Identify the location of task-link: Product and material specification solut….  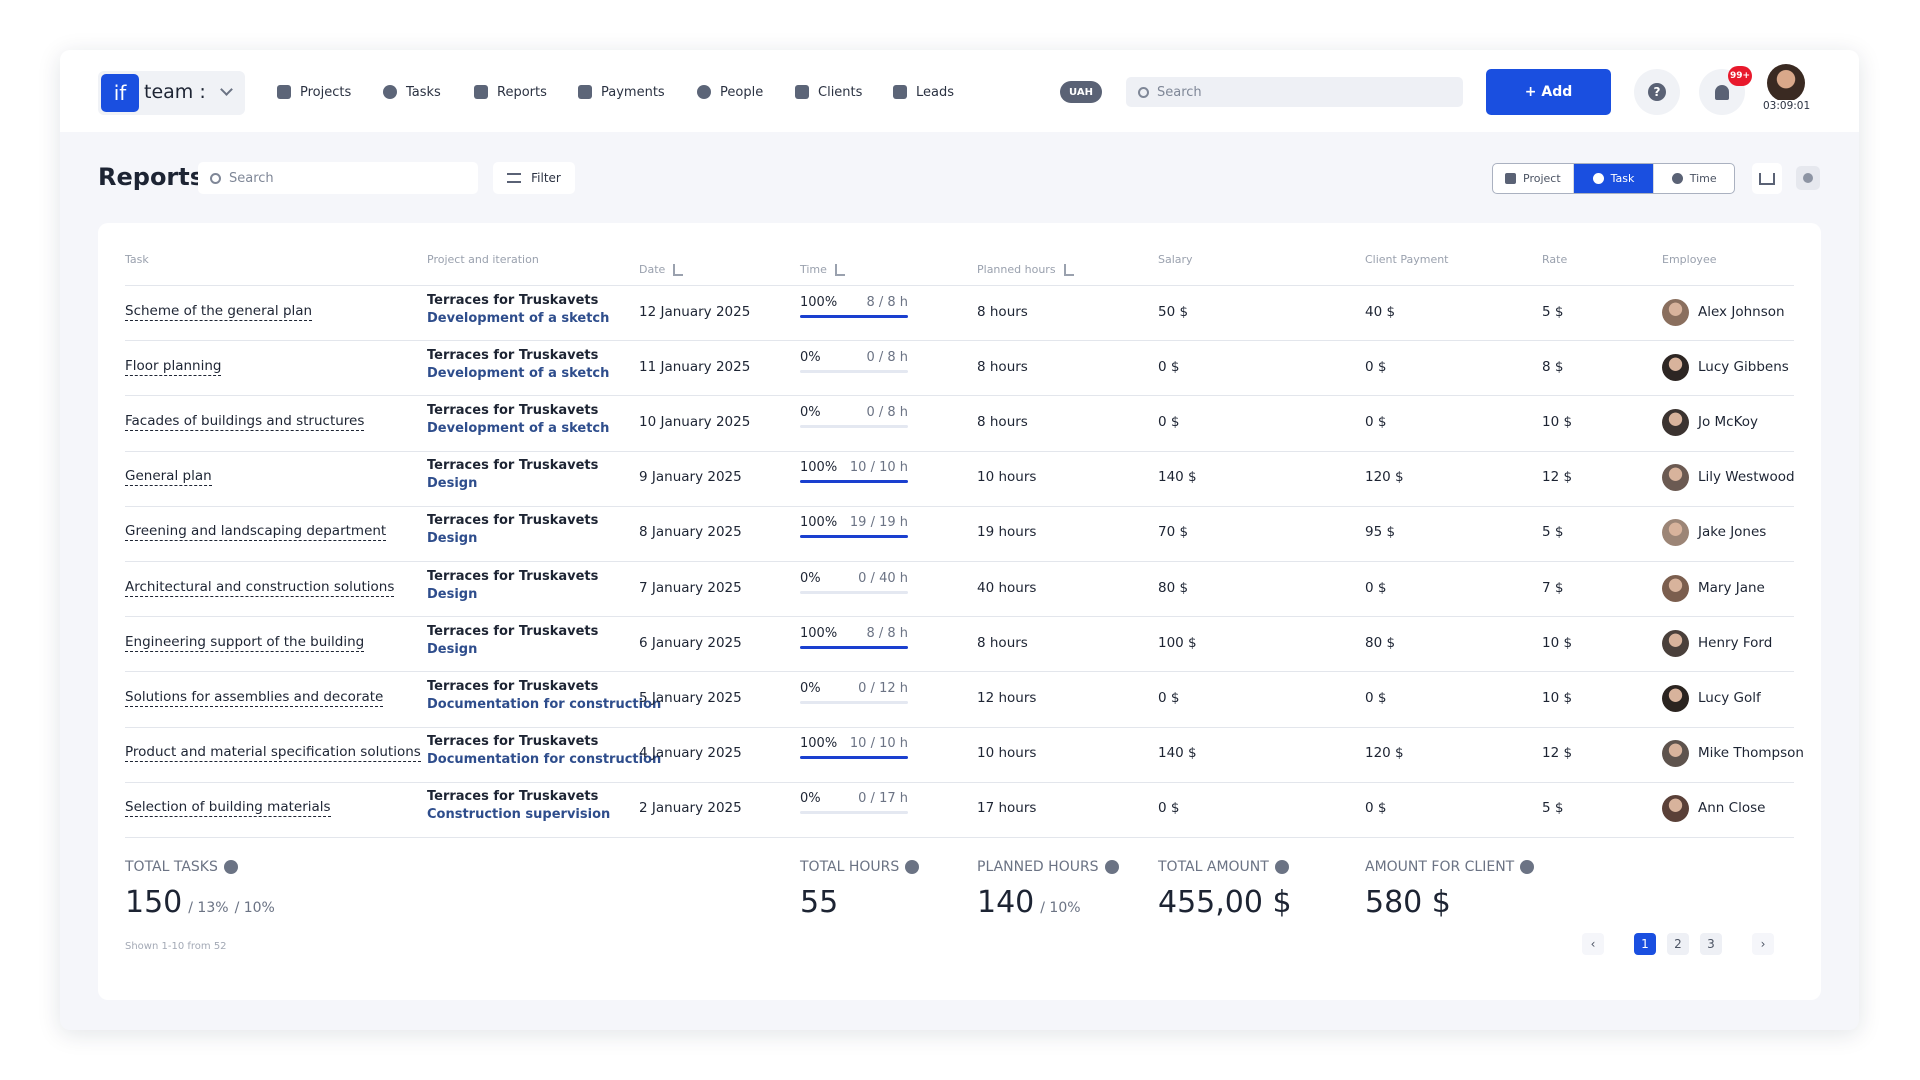
(273, 753).